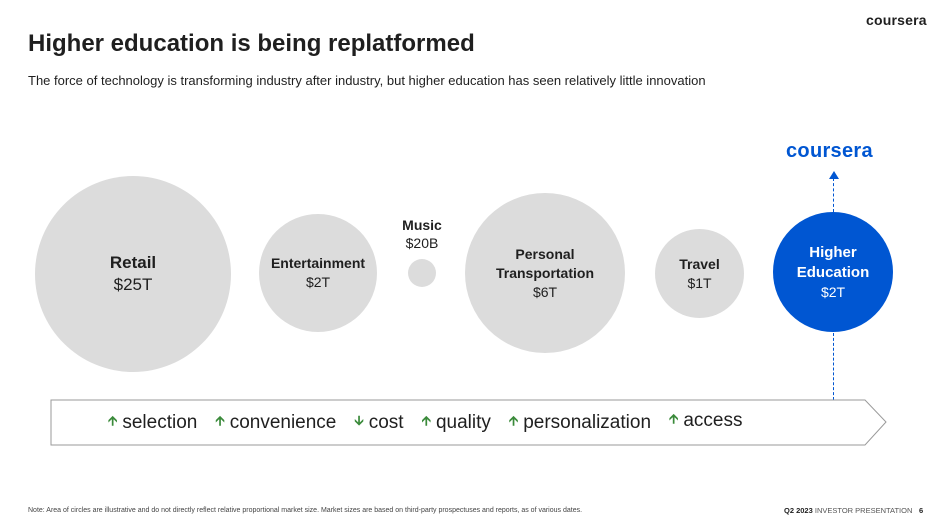 Image resolution: width=935 pixels, height=529 pixels. Describe the element at coordinates (133, 284) in the screenshot. I see `bubble-retail-value: $25T` at that location.